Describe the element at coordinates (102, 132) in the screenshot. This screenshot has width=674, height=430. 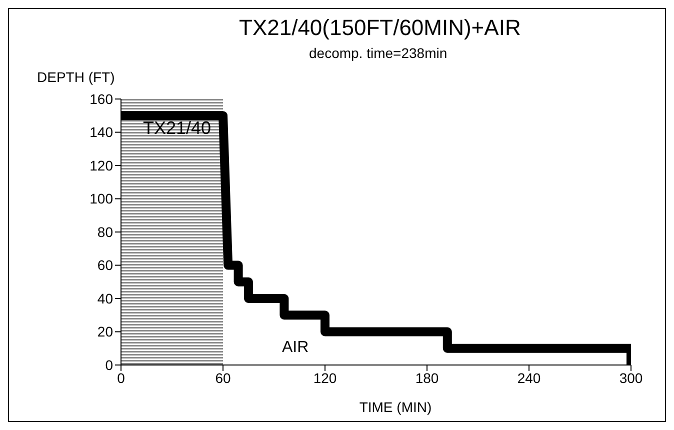
I see `y-tick-label: 140` at that location.